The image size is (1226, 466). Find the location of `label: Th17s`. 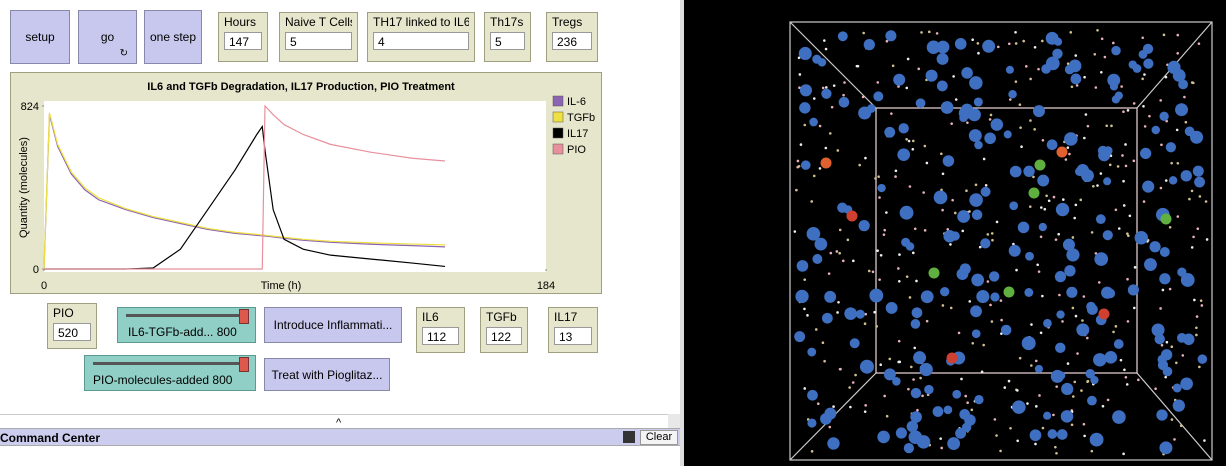

label: Th17s is located at coordinates (507, 22).